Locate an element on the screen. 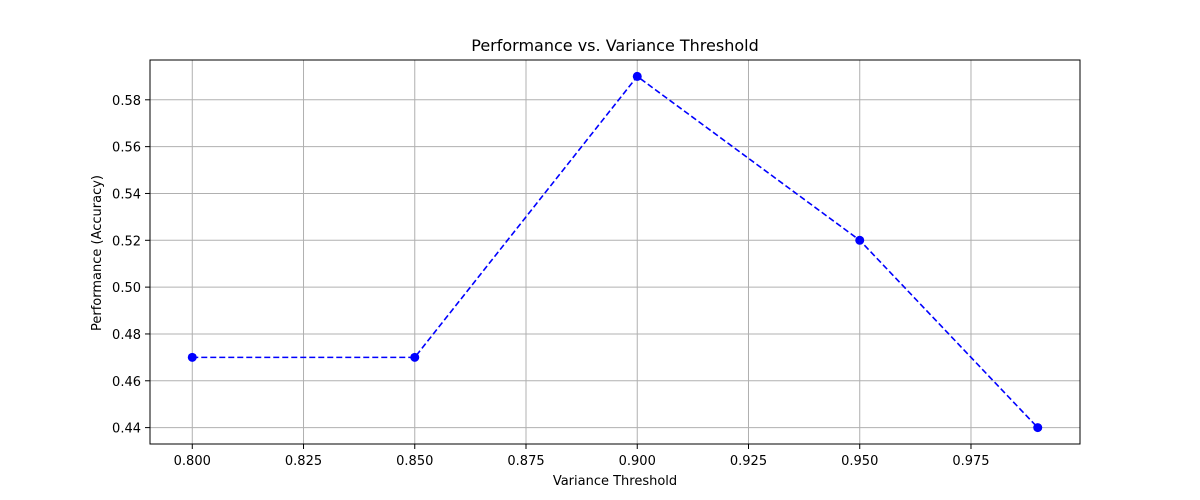 The width and height of the screenshot is (1200, 500). x-axis-ticks: 0.800 0.825 0.850 0.875 0.900 0.925 0.950 0.975 is located at coordinates (582, 456).